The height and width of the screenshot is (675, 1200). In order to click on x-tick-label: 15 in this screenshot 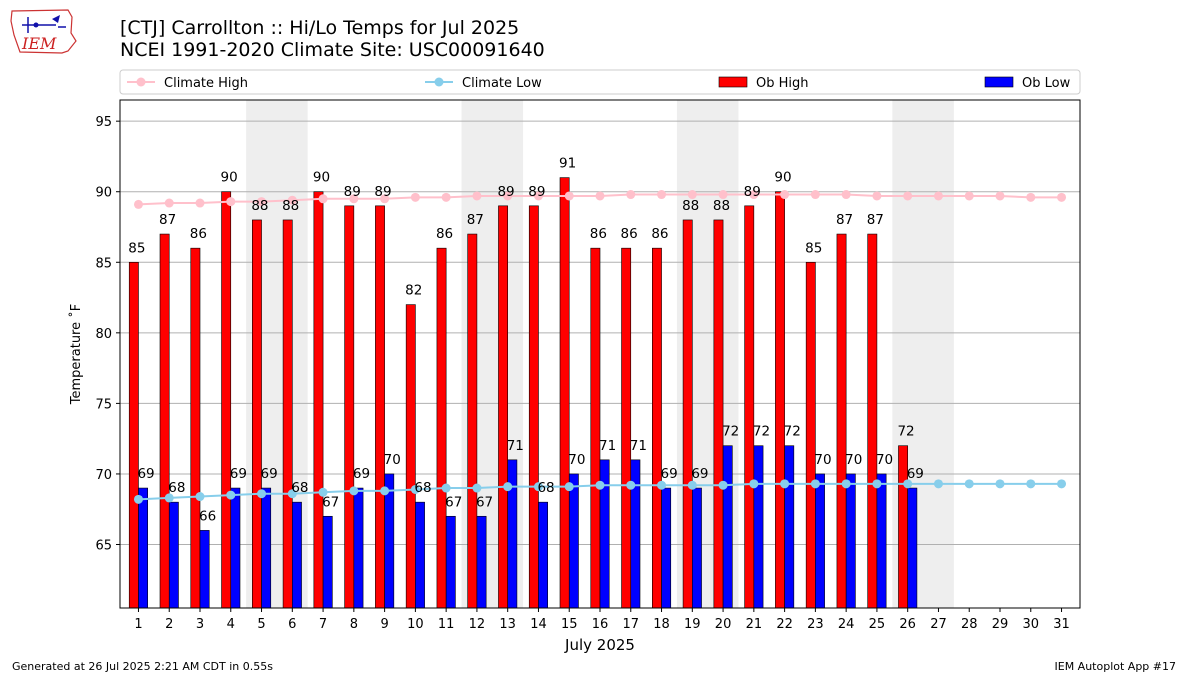, I will do `click(569, 624)`.